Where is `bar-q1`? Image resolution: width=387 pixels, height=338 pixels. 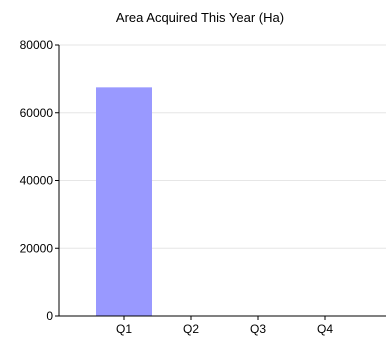
bar-q1 is located at coordinates (124, 201).